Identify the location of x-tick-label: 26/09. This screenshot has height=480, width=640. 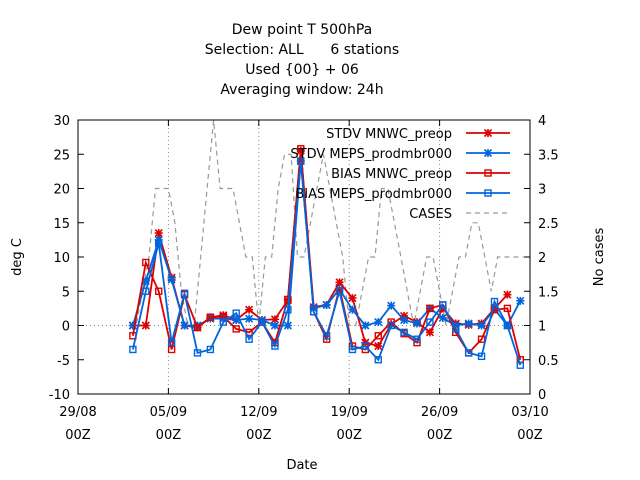
(439, 412).